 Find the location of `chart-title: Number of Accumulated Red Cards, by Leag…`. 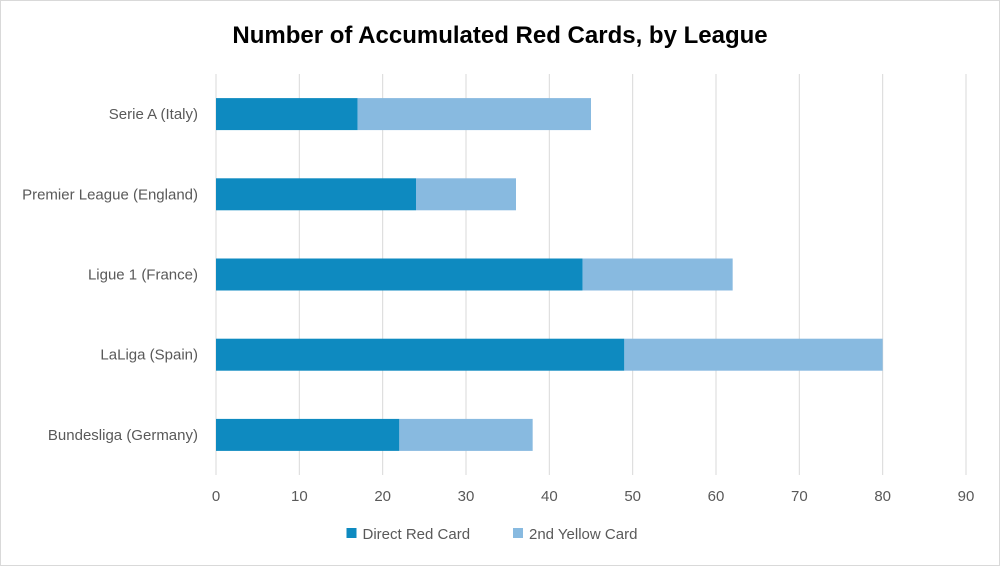

chart-title: Number of Accumulated Red Cards, by Leag… is located at coordinates (499, 35).